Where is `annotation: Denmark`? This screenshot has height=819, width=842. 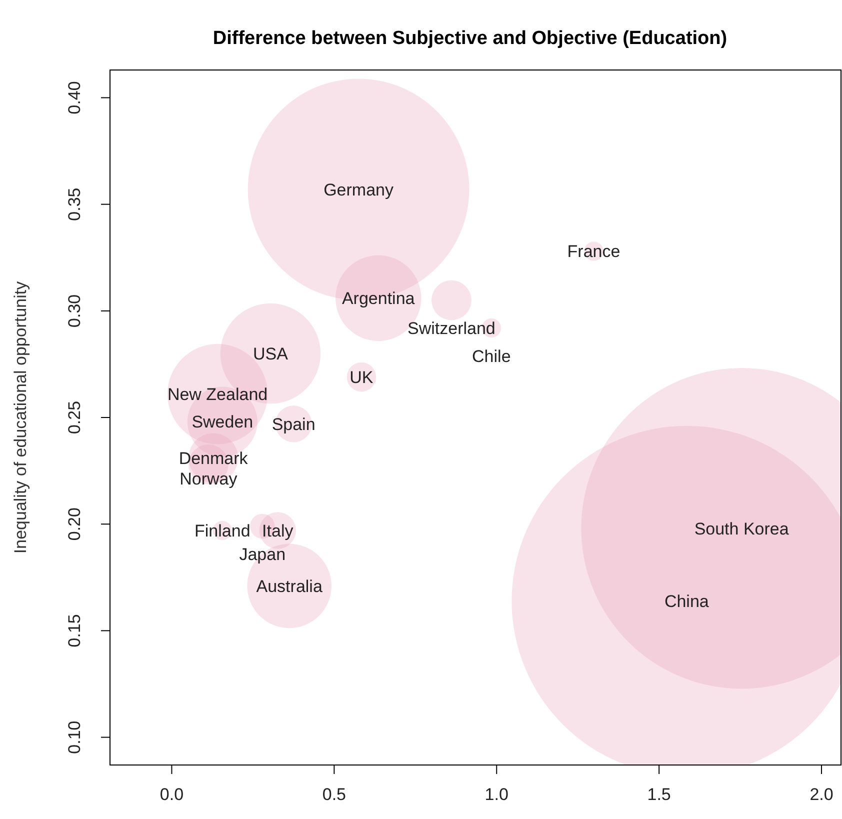
annotation: Denmark is located at coordinates (213, 458).